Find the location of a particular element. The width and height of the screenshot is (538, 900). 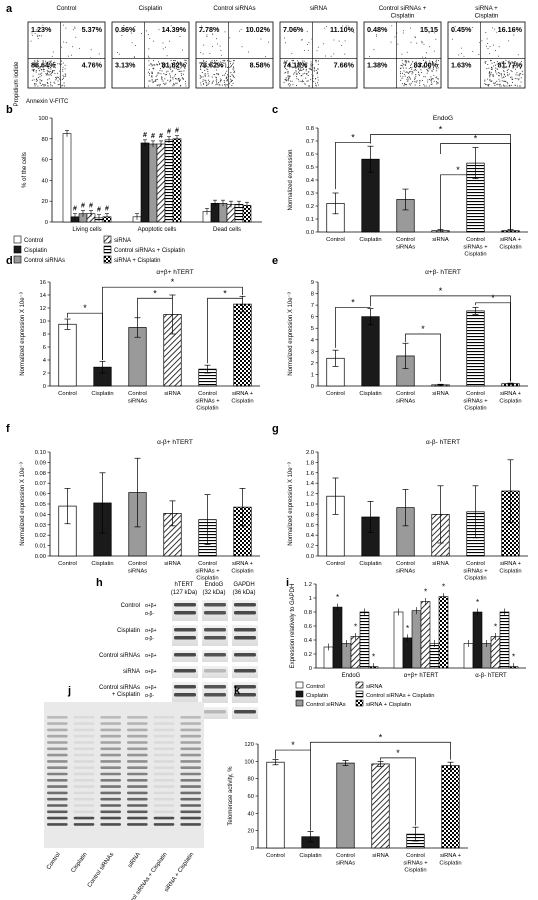

y-tick-label: 1.2 is located at coordinates (310, 495).